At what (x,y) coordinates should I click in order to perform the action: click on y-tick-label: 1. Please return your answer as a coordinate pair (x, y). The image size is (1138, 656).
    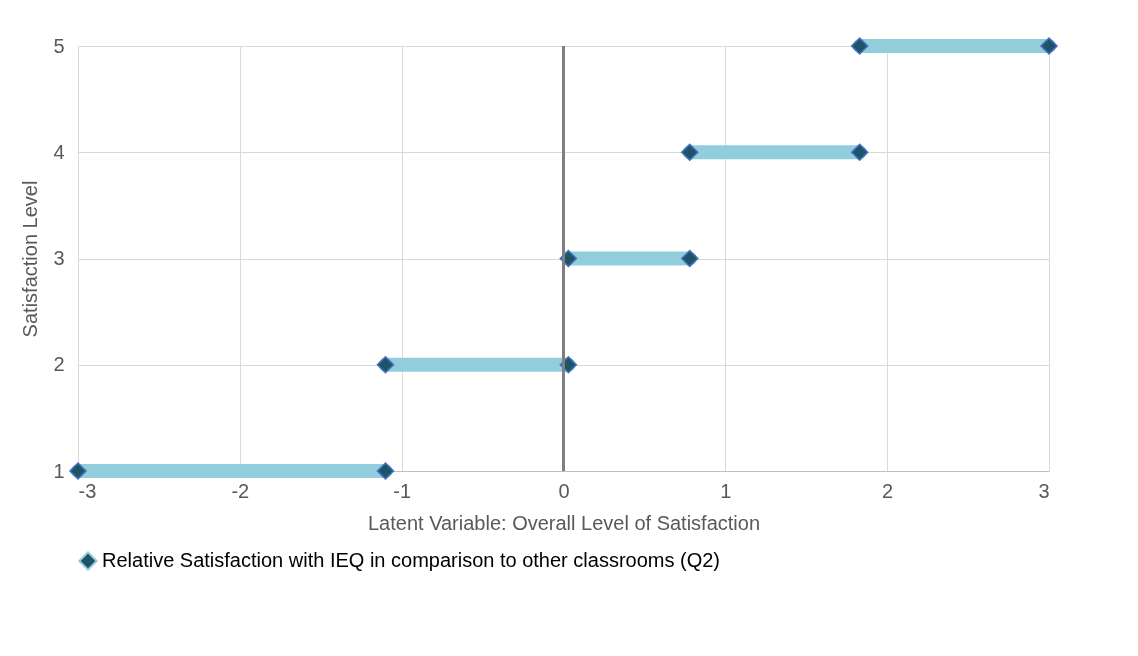
    Looking at the image, I should click on (59, 470).